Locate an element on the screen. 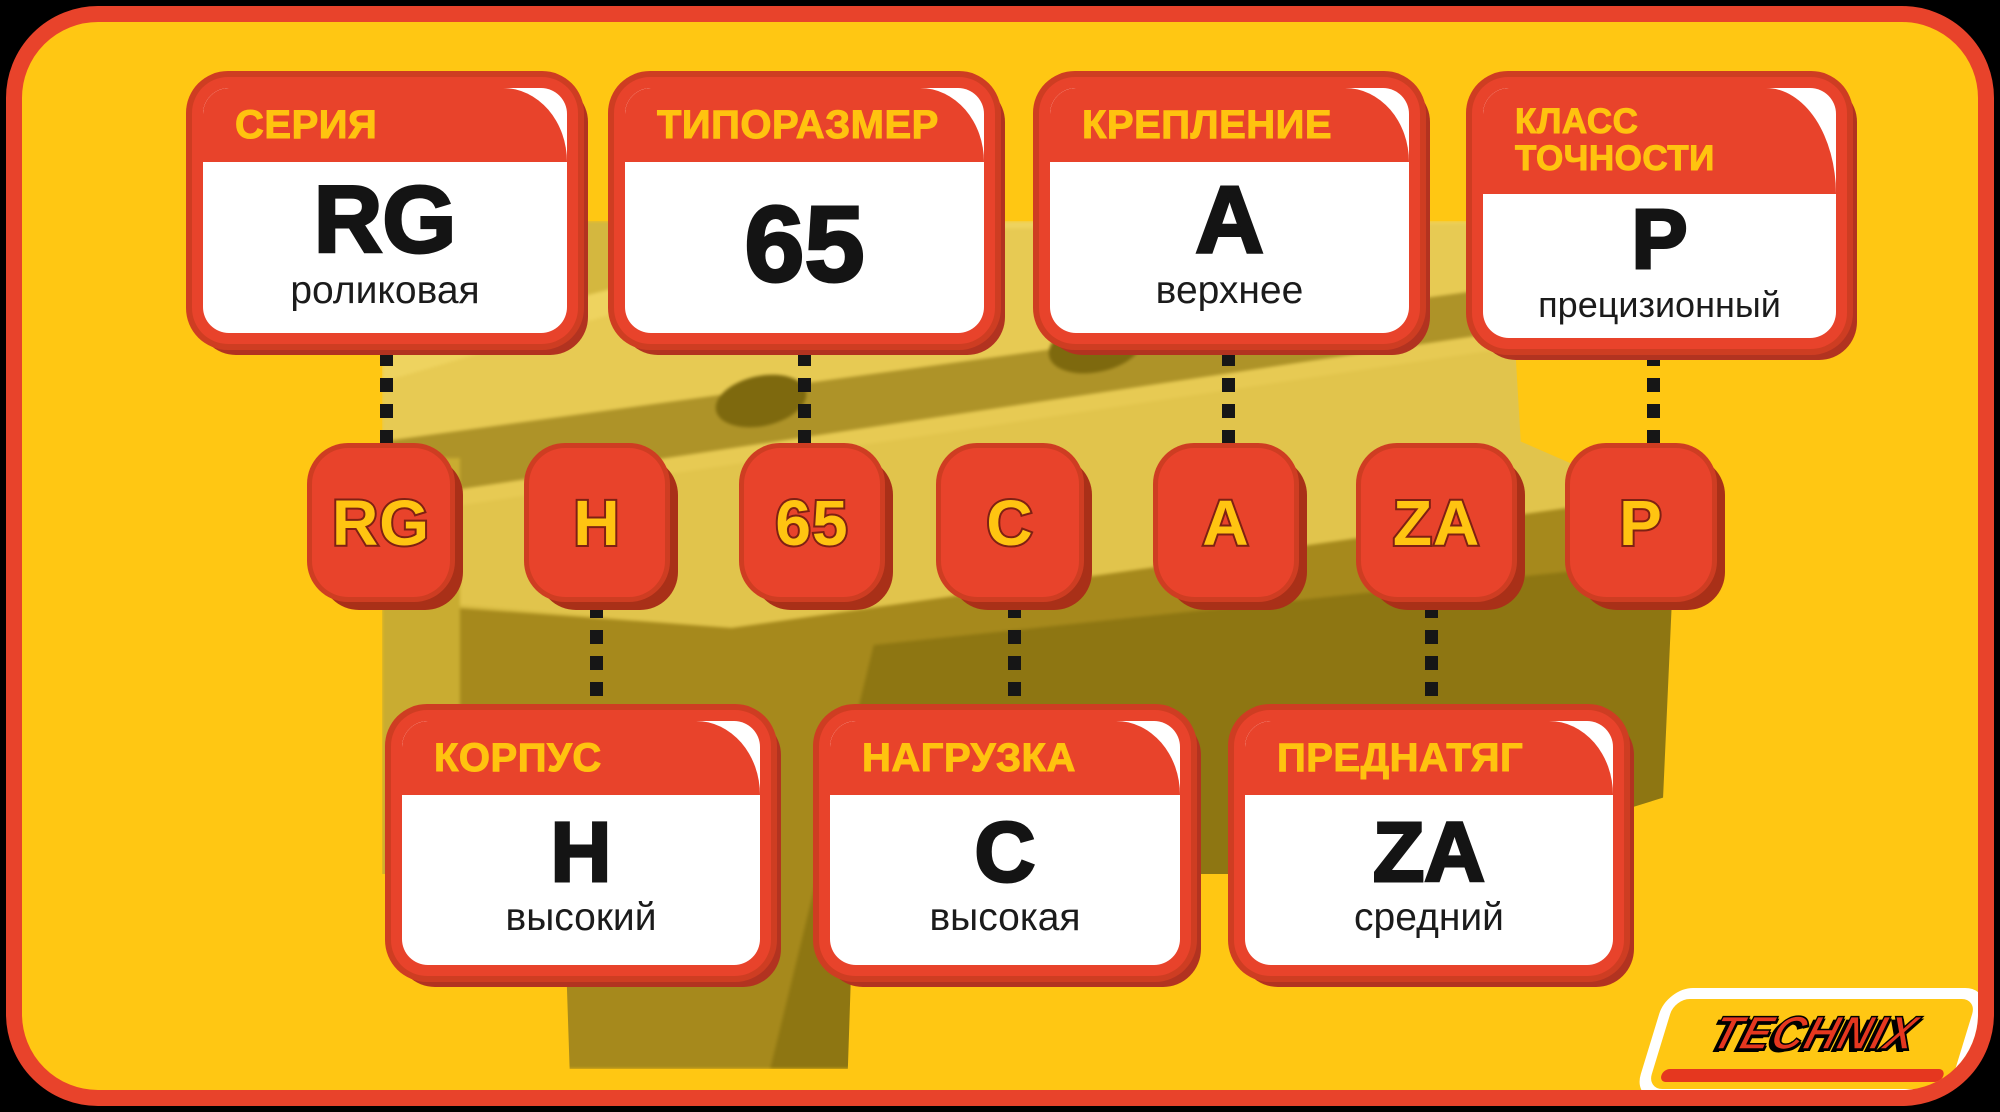 The width and height of the screenshot is (2000, 1112). card-body: H высокий is located at coordinates (581, 880).